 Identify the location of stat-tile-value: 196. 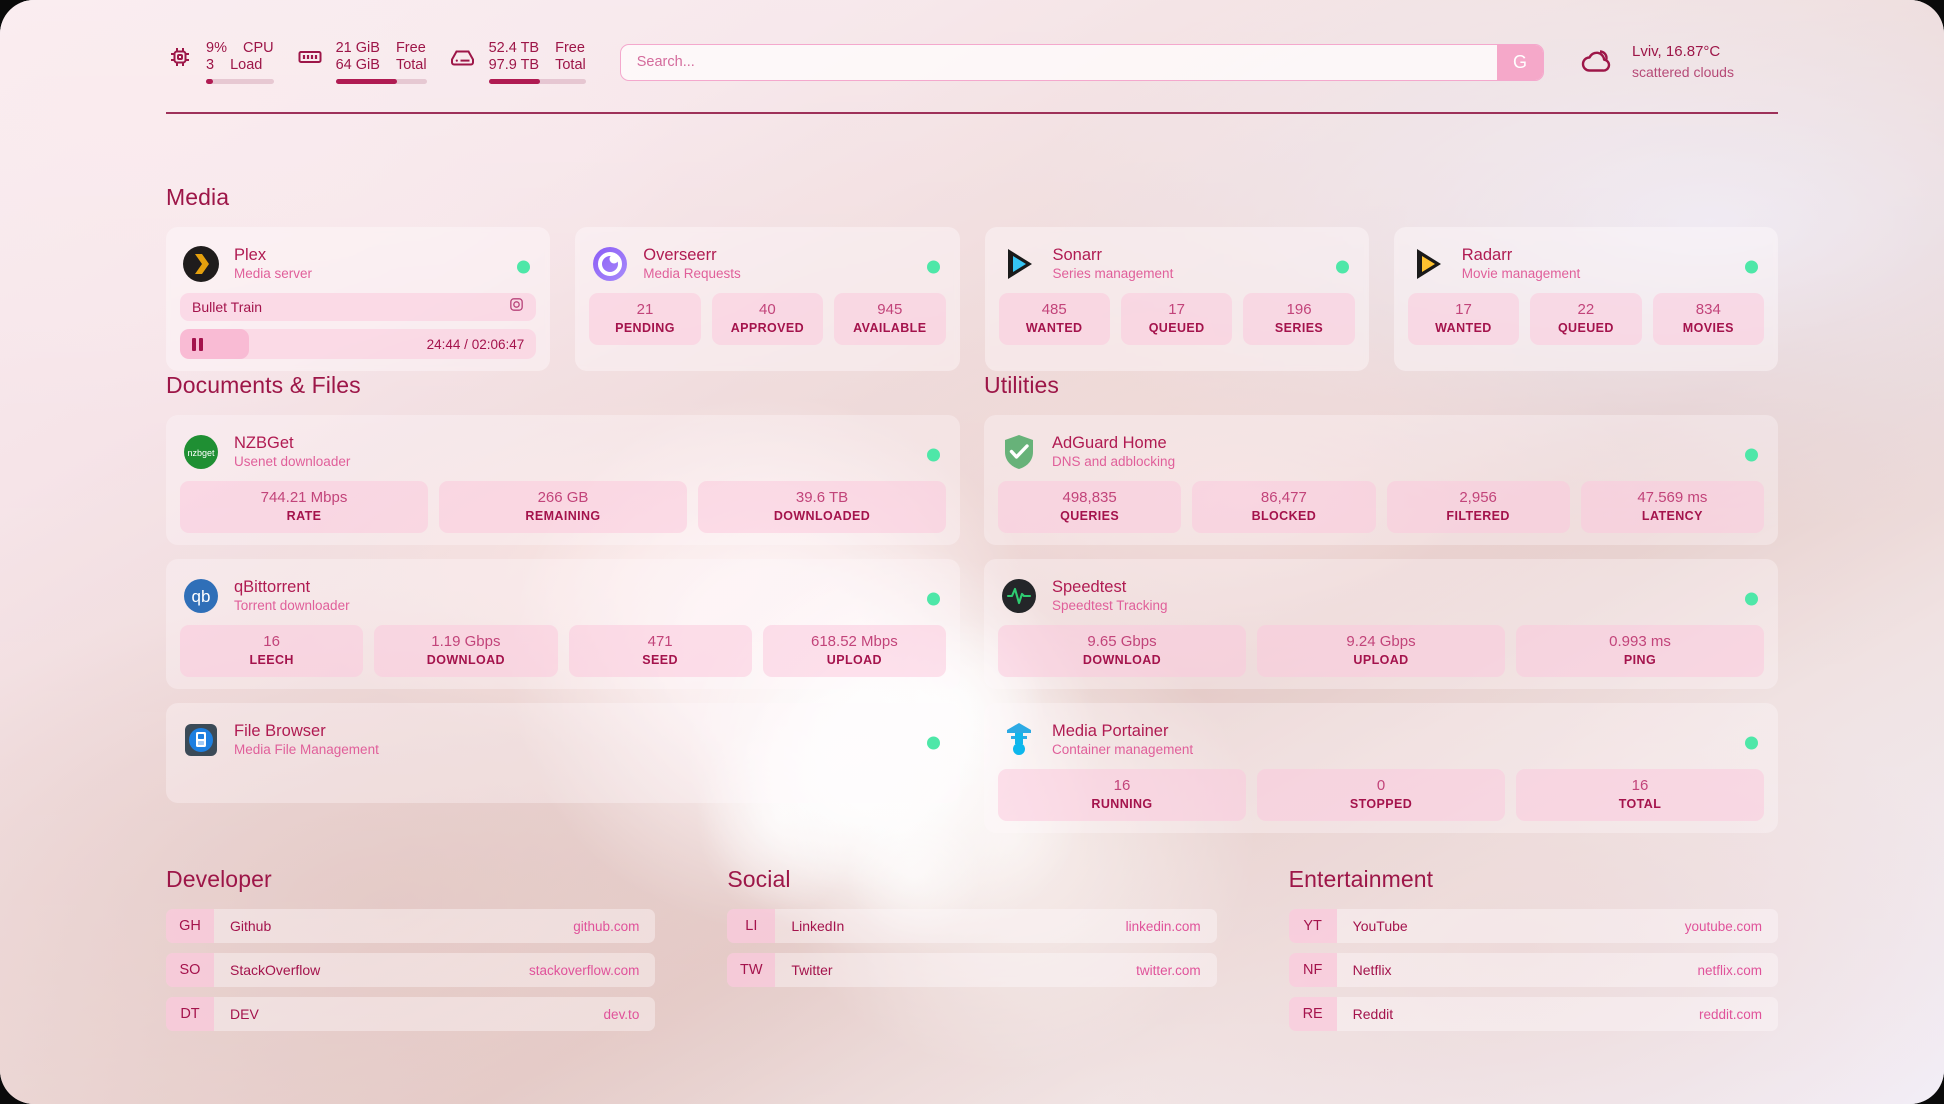
(1299, 309).